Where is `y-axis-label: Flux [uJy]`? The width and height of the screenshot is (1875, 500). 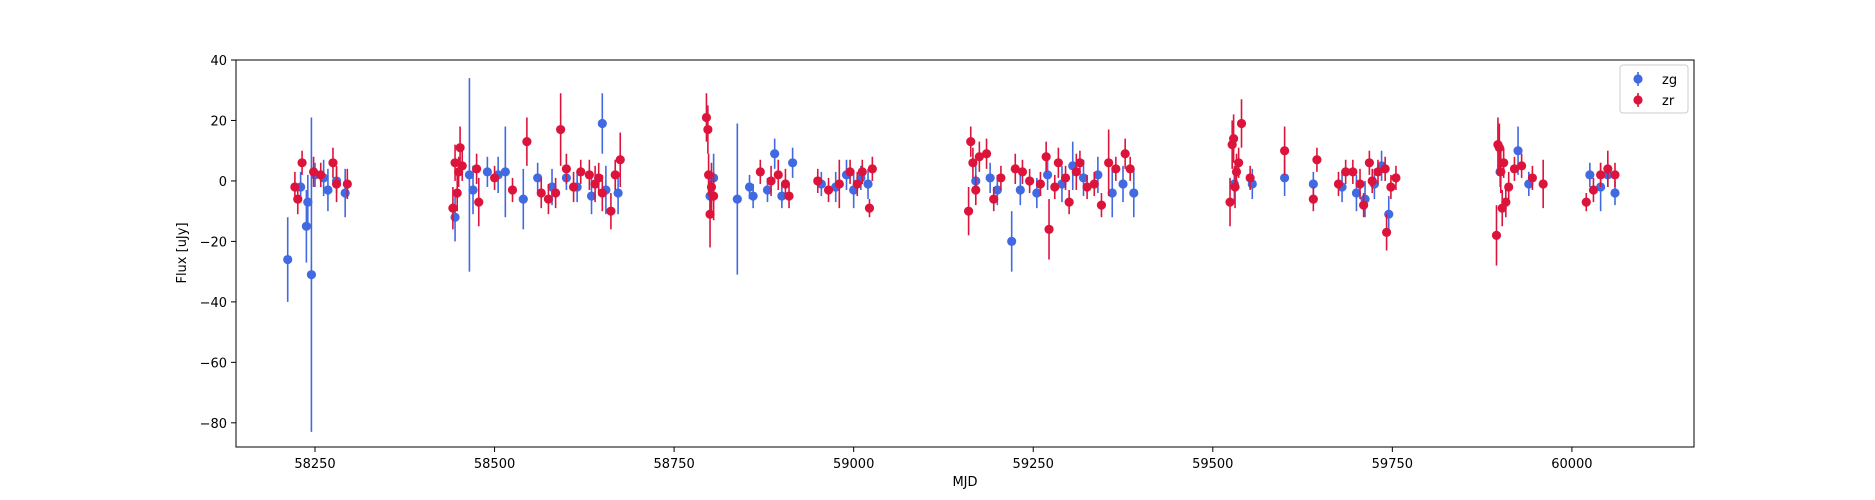
y-axis-label: Flux [uJy] is located at coordinates (182, 252).